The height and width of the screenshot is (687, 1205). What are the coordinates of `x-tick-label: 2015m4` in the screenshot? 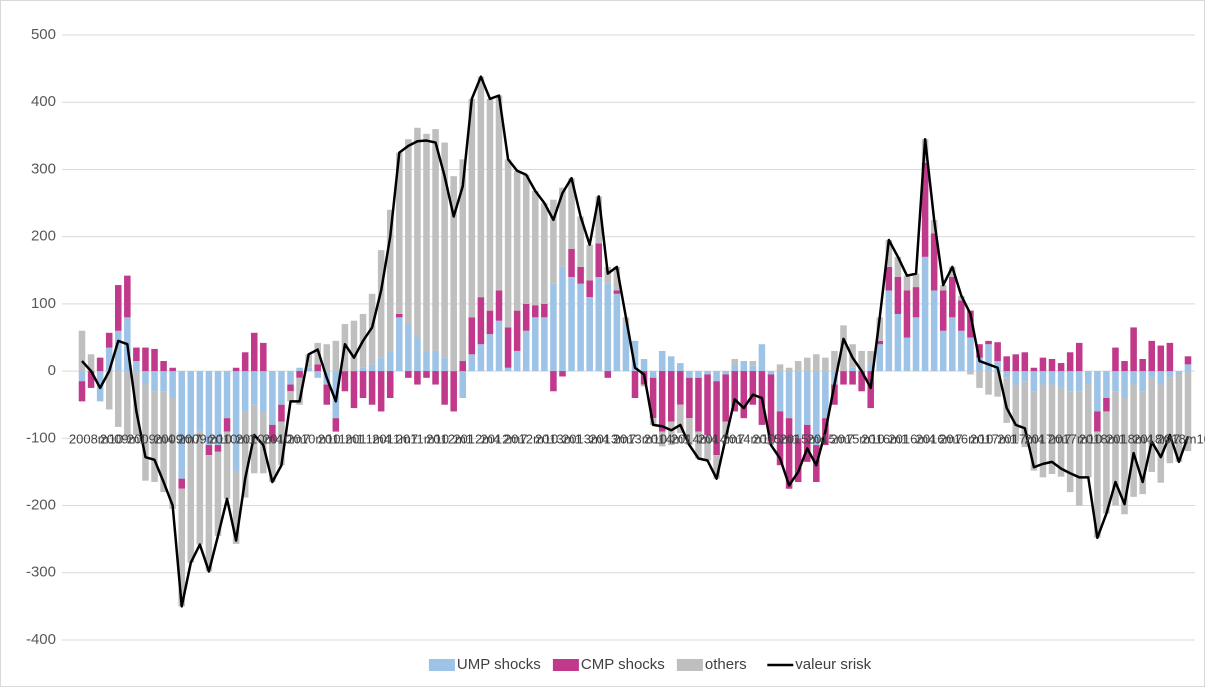 It's located at (803, 438).